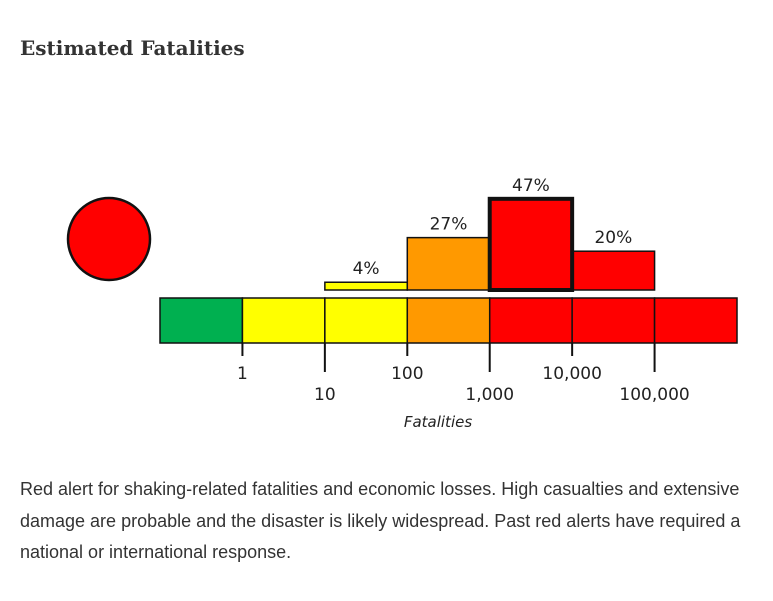  What do you see at coordinates (407, 374) in the screenshot?
I see `tick-label: 100` at bounding box center [407, 374].